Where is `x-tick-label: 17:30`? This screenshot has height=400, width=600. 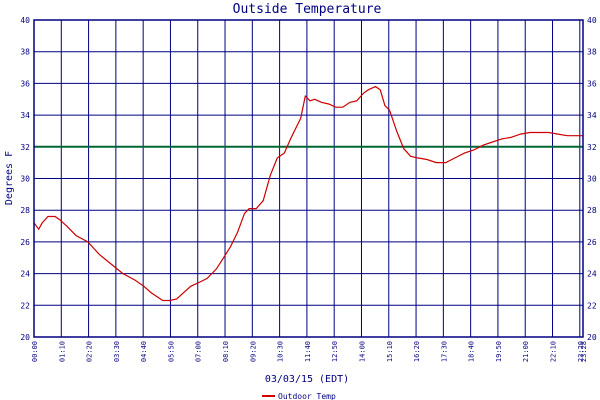 x-tick-label: 17:30 is located at coordinates (444, 351).